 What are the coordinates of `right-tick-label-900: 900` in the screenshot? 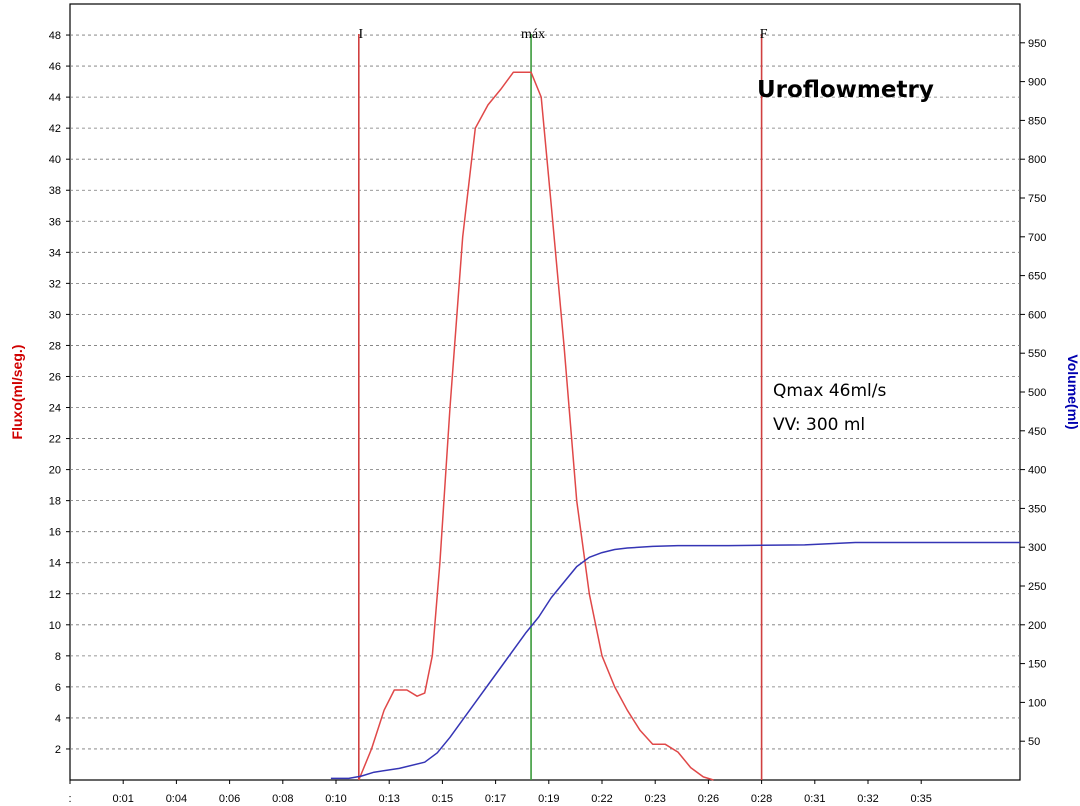 It's located at (1037, 83).